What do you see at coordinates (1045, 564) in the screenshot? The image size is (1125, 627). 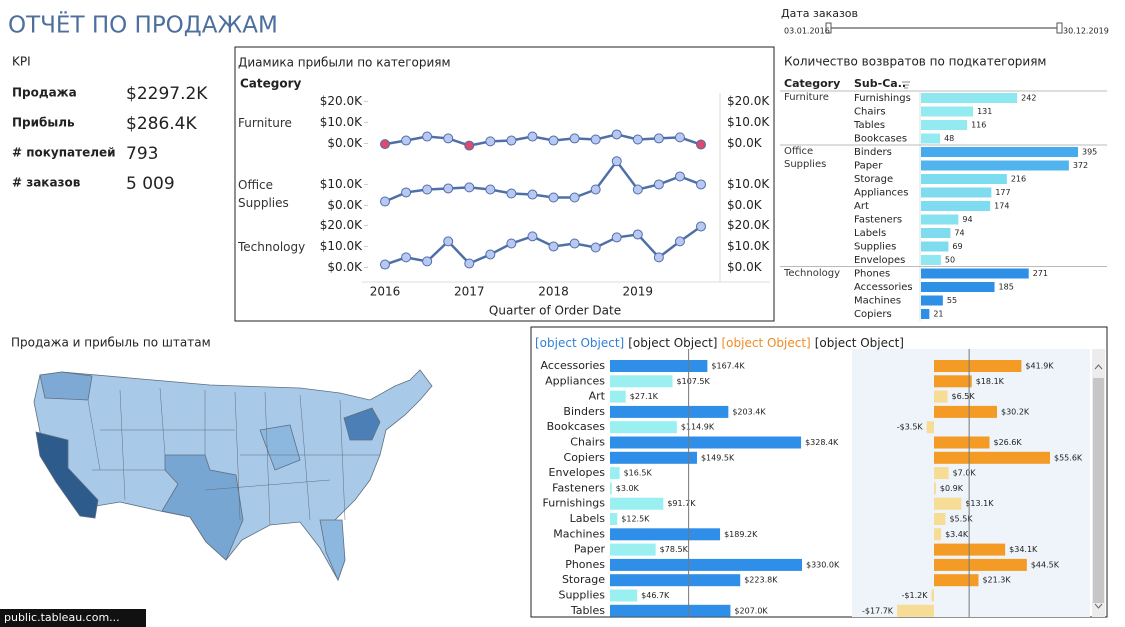 I see `value-label: $44.5K` at bounding box center [1045, 564].